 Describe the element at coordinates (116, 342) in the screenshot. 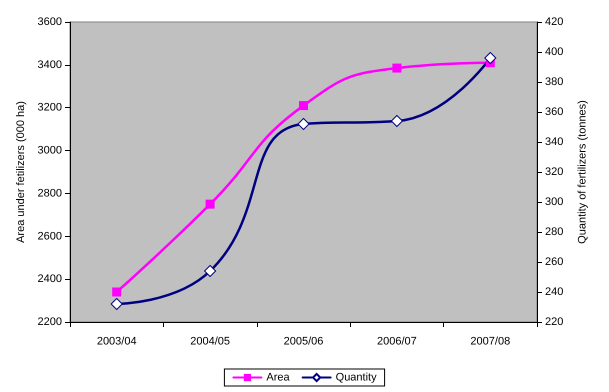

I see `x-tick-label: 2003/04` at that location.